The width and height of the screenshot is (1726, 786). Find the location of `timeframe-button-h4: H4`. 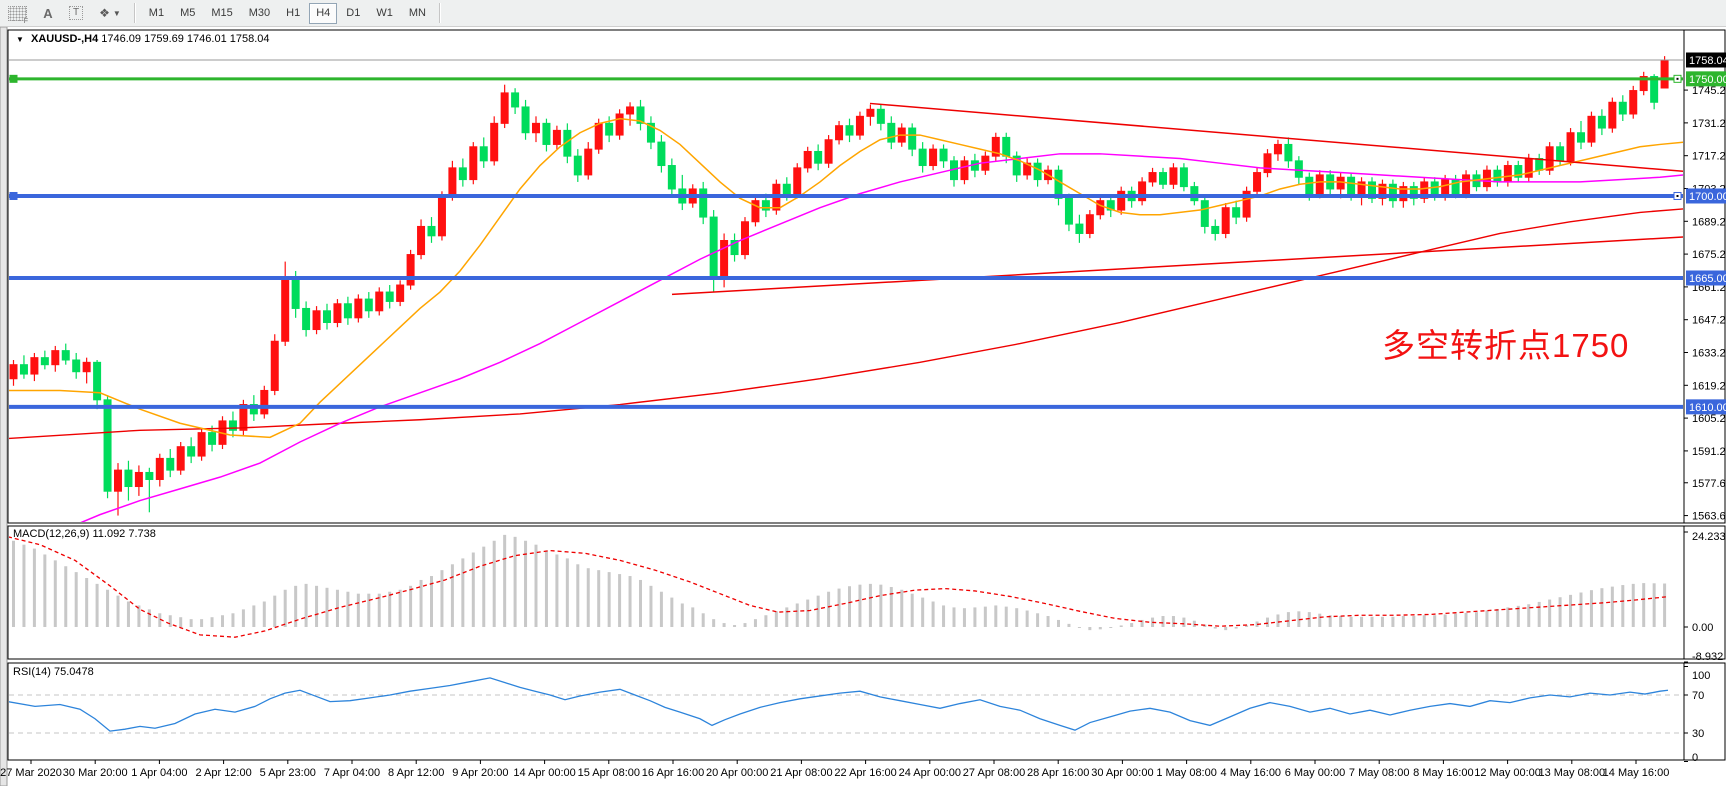

timeframe-button-h4: H4 is located at coordinates (323, 13).